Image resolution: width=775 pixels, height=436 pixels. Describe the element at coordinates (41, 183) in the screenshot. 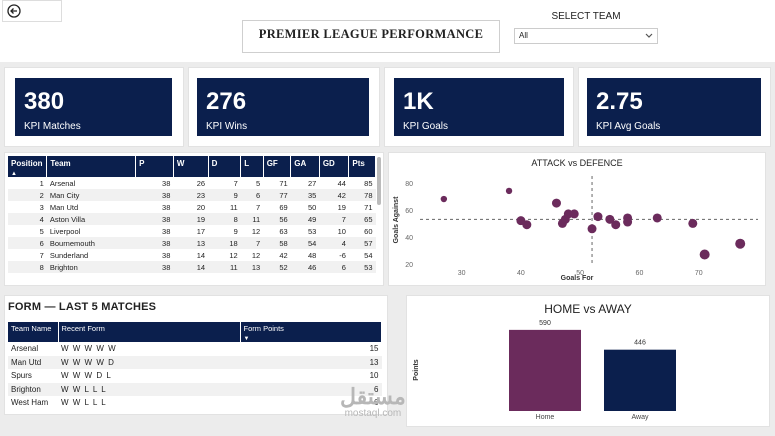

I see `table-cell: 1` at that location.